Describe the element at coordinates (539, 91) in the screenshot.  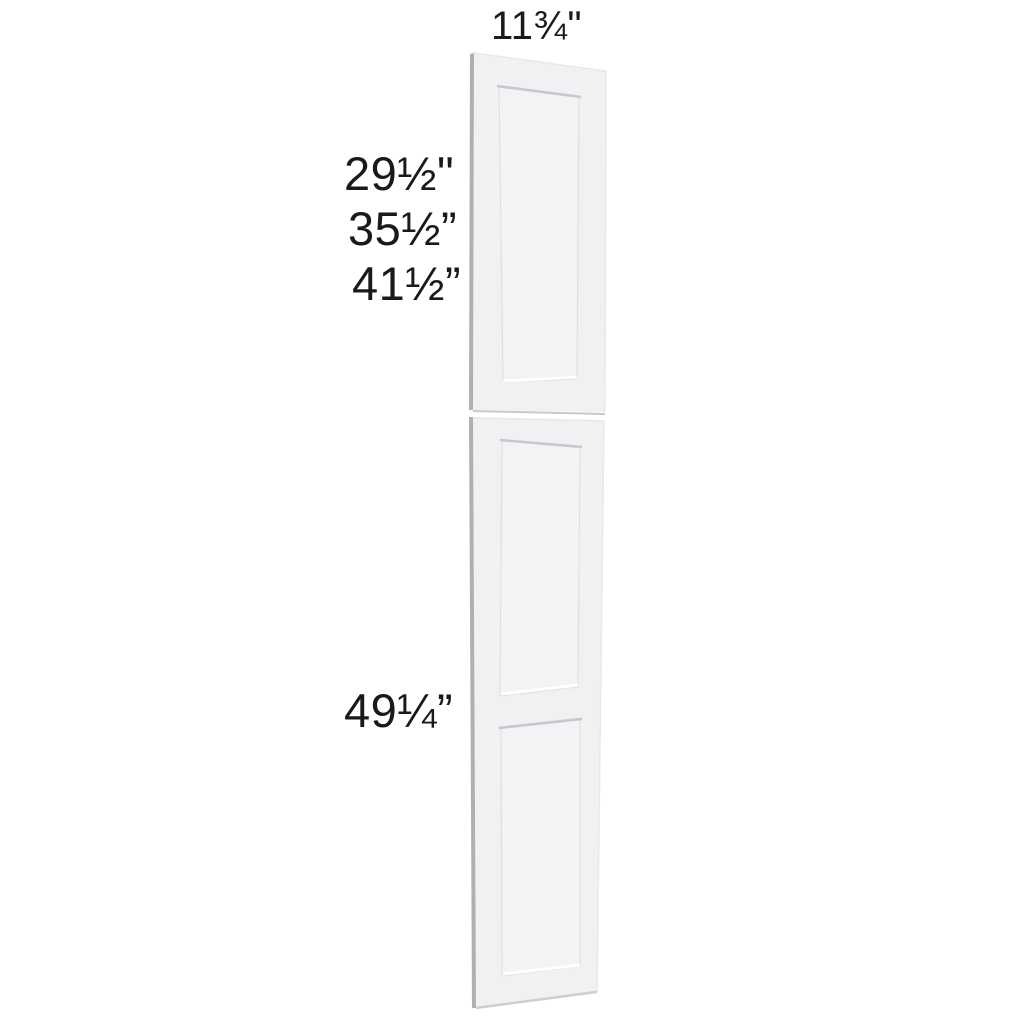
I see `upper-panel-top-bevel-line` at that location.